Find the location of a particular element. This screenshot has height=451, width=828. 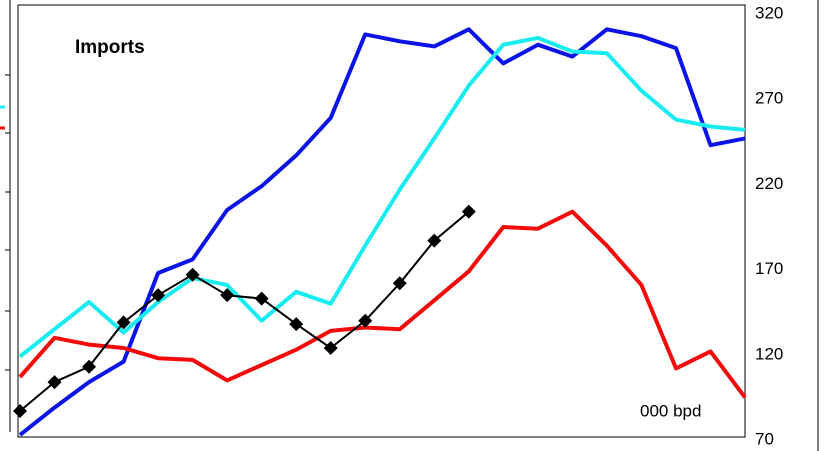

annotation: Imports is located at coordinates (110, 47).